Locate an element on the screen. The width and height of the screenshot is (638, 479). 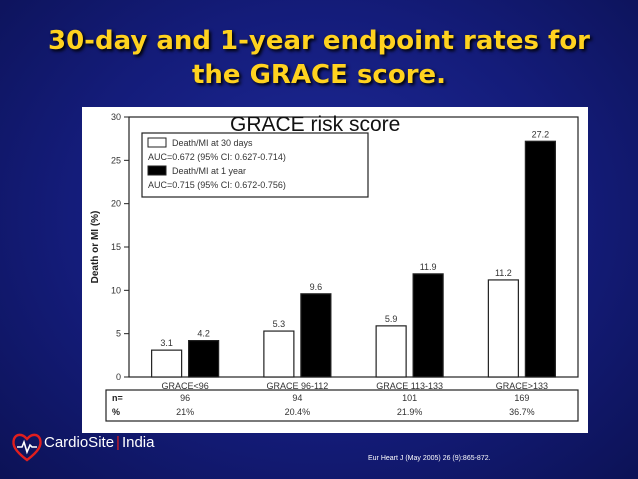
bar-value-label: 5.3 is located at coordinates (279, 324).